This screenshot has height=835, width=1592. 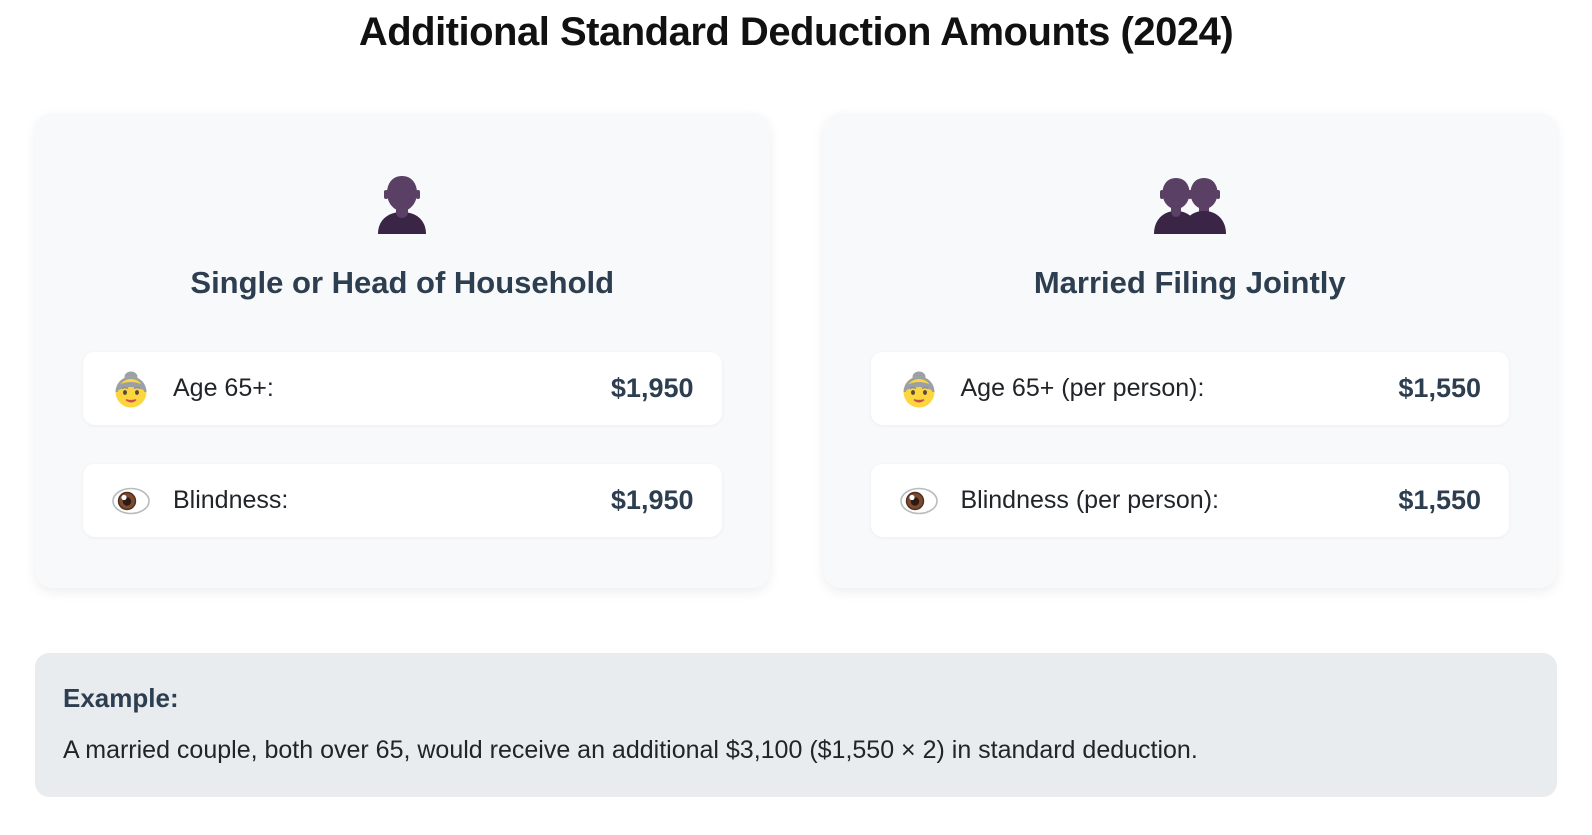 What do you see at coordinates (402, 282) in the screenshot?
I see `card-heading: Single or Head of Household` at bounding box center [402, 282].